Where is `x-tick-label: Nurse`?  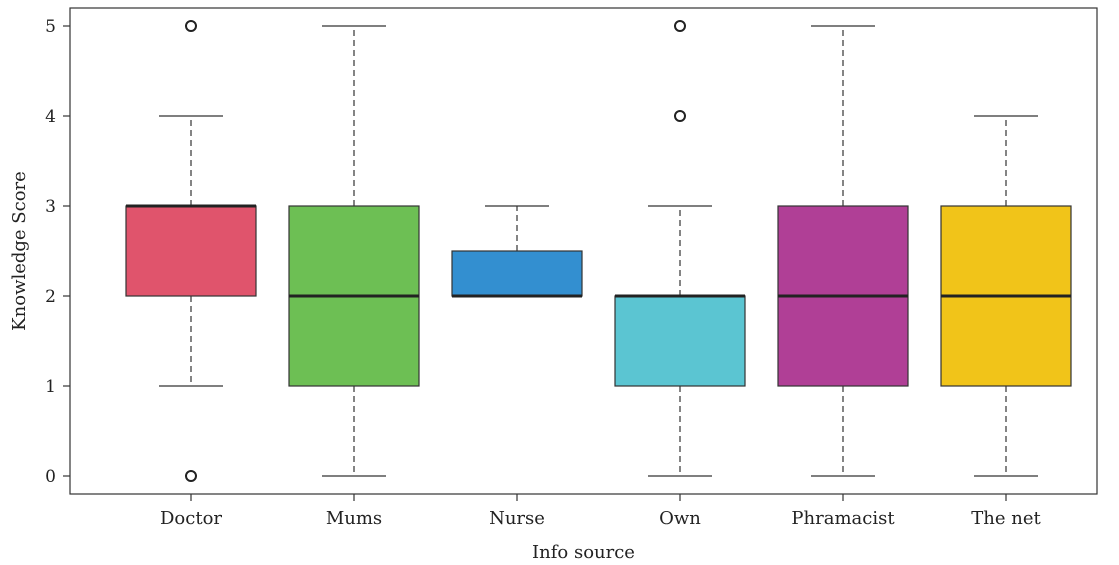
x-tick-label: Nurse is located at coordinates (517, 518).